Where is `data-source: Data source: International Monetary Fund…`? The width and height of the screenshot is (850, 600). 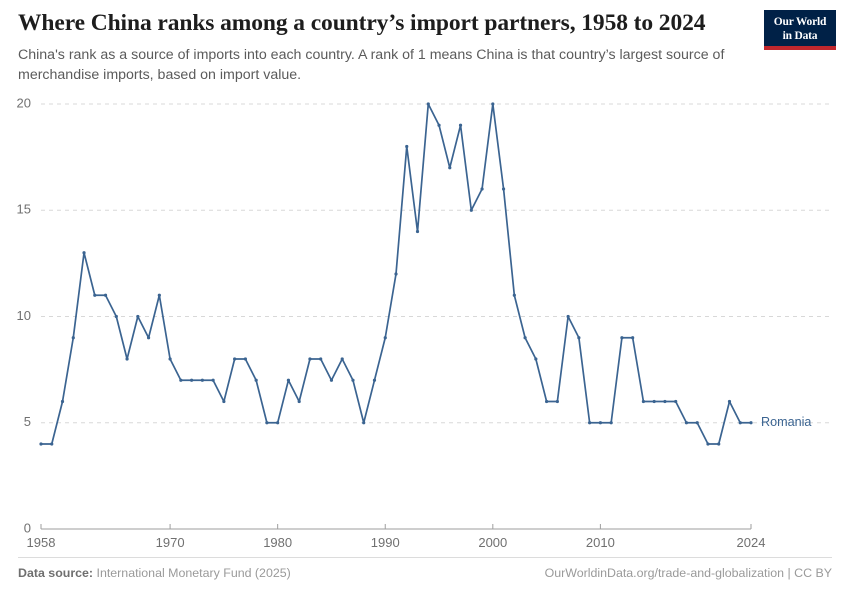
data-source: Data source: International Monetary Fund… is located at coordinates (154, 573).